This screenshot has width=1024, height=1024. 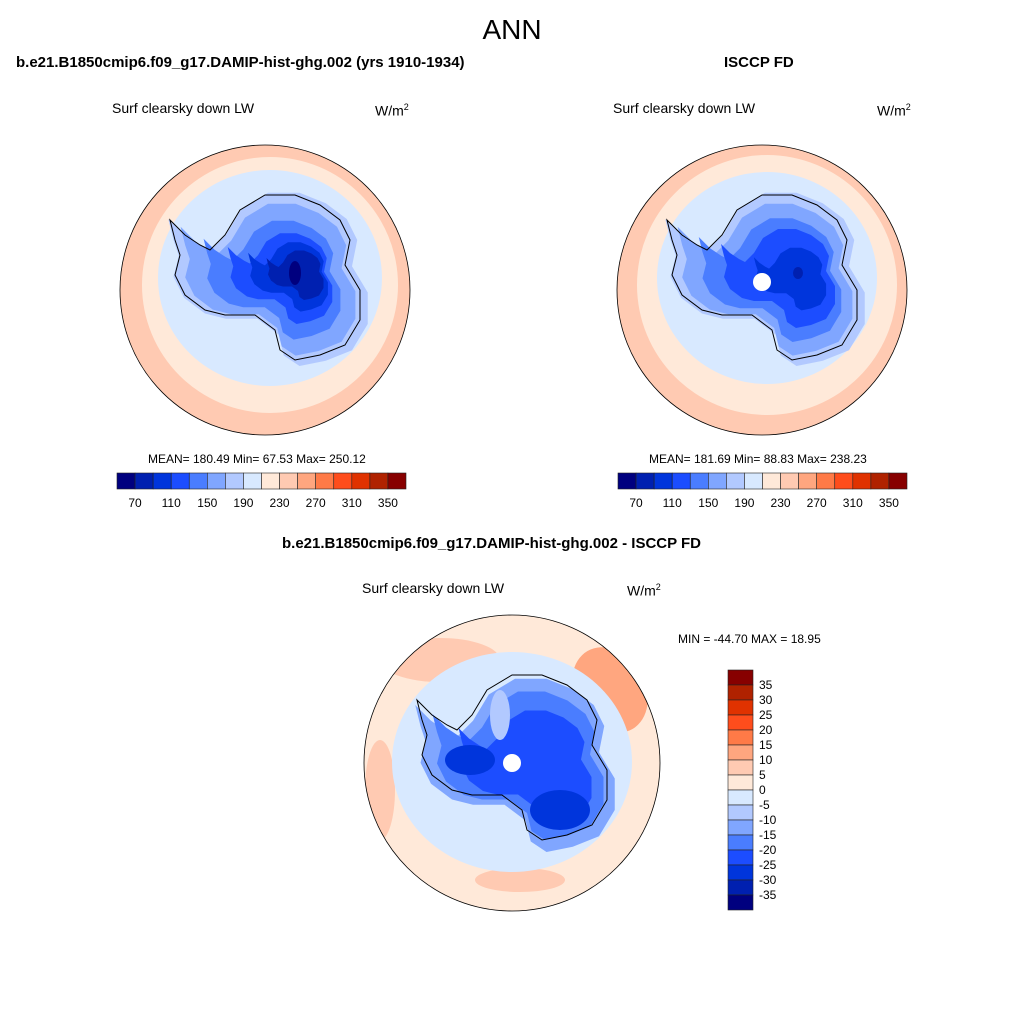 What do you see at coordinates (766, 730) in the screenshot?
I see `colorbar-tick-label: 20` at bounding box center [766, 730].